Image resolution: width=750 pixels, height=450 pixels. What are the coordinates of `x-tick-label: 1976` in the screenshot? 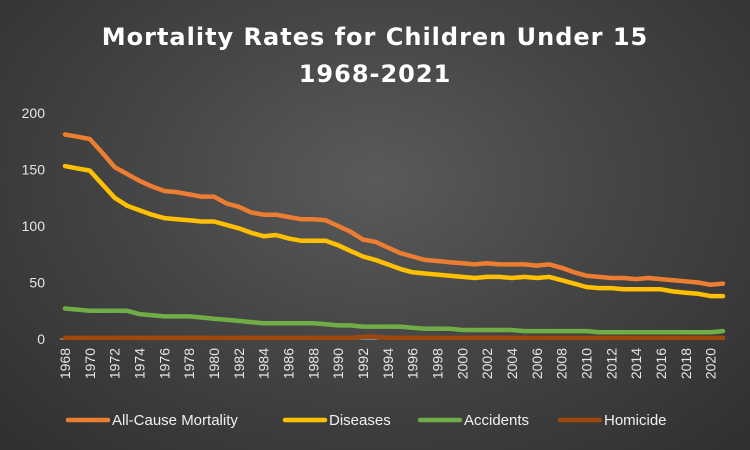 It's located at (164, 363).